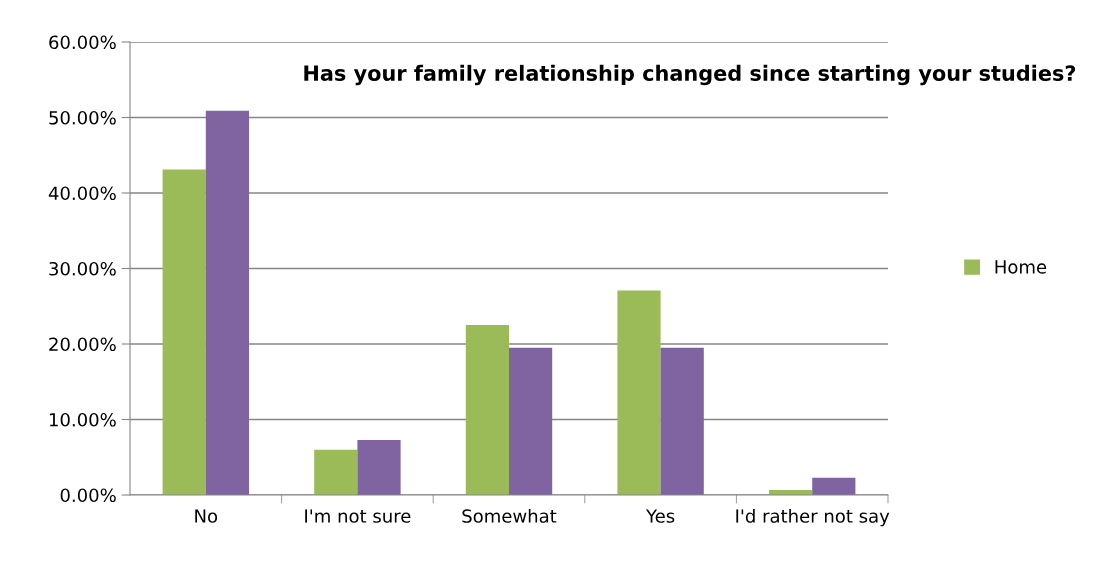 The height and width of the screenshot is (588, 1112). What do you see at coordinates (1021, 267) in the screenshot?
I see `legend-label: Home` at bounding box center [1021, 267].